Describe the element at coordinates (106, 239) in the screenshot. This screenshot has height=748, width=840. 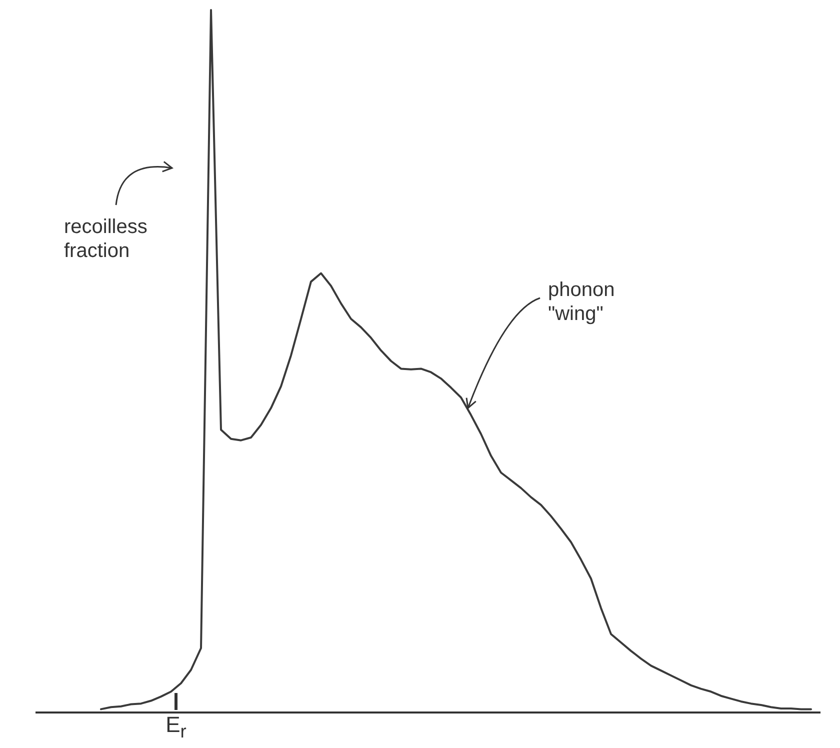
I see `annotation: recoilless fraction` at that location.